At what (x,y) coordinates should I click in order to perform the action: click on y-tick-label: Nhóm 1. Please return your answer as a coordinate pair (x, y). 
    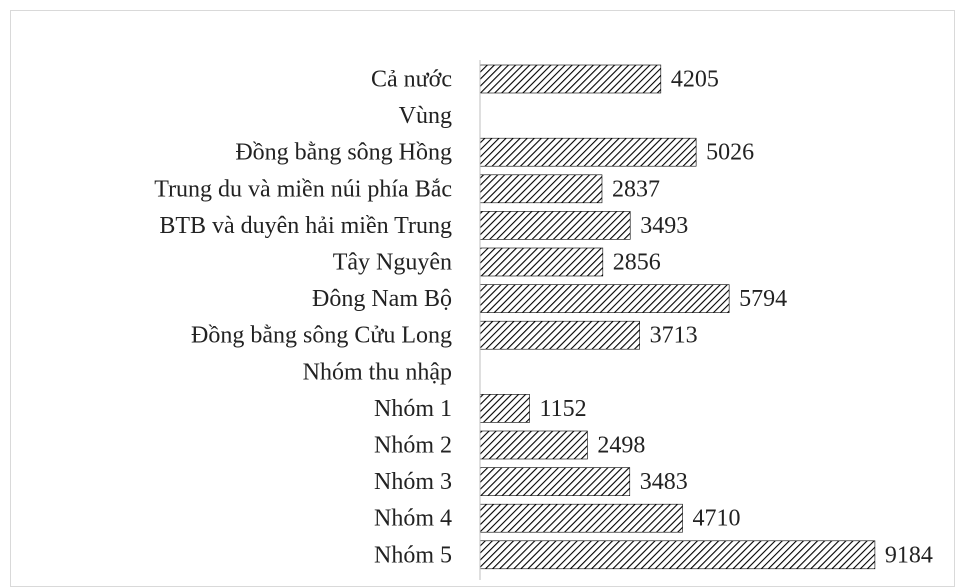
    Looking at the image, I should click on (413, 409).